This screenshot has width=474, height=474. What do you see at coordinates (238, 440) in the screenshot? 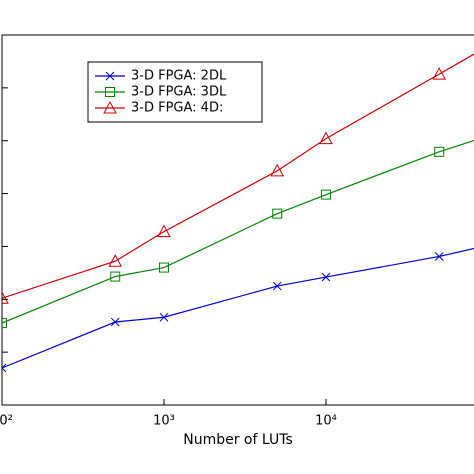
I see `x-axis-label: Number of LUTs` at bounding box center [238, 440].